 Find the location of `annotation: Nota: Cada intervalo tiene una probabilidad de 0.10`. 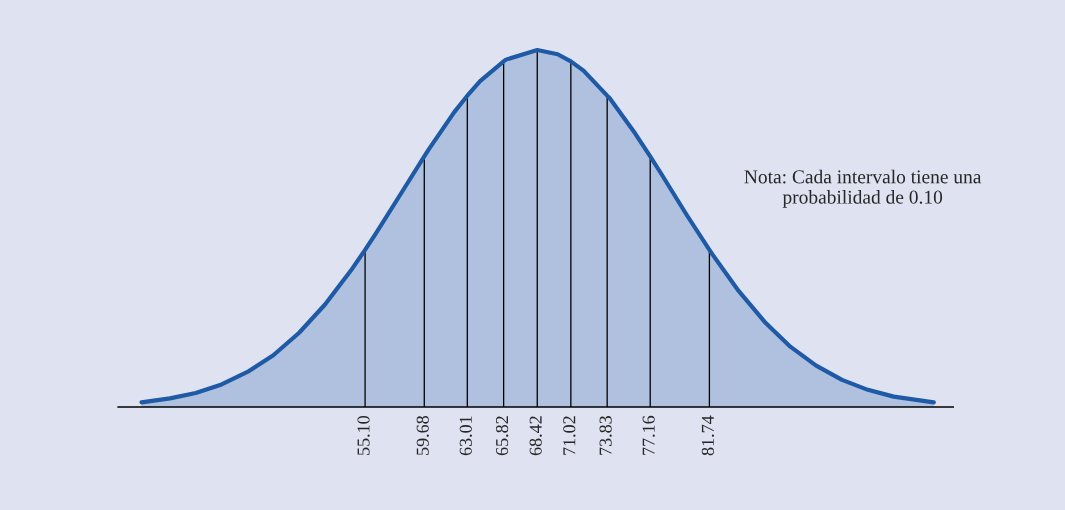

annotation: Nota: Cada intervalo tiene una probabilidad de 0.10 is located at coordinates (863, 188).